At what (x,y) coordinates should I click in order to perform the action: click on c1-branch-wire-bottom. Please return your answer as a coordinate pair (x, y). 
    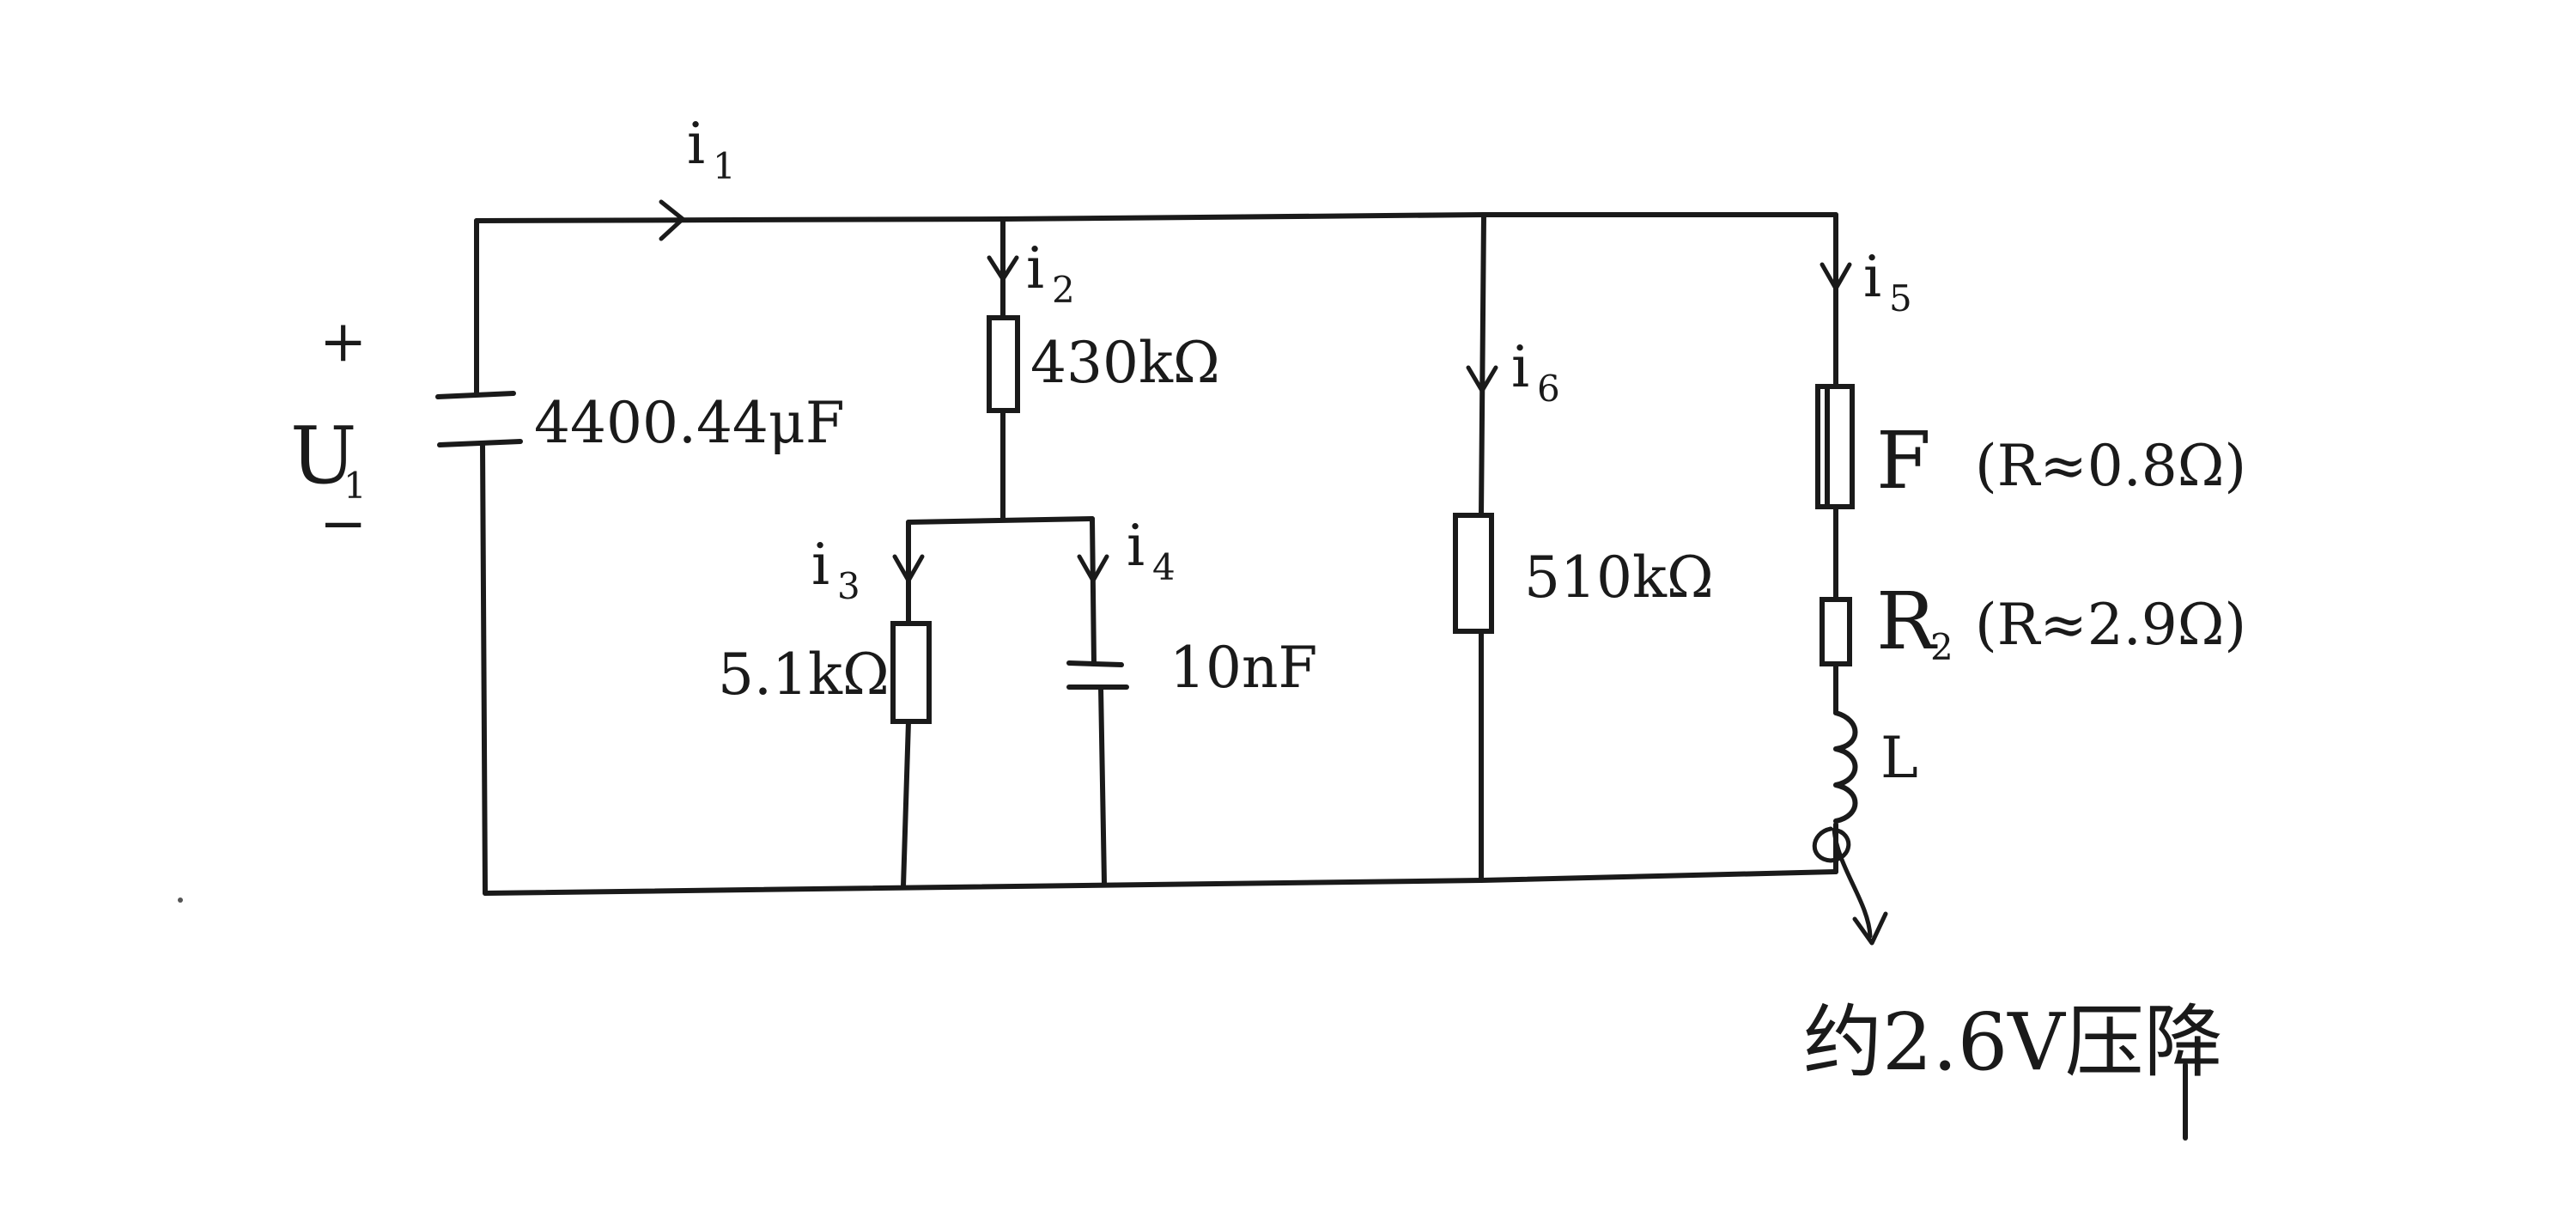
    Looking at the image, I should click on (484, 669).